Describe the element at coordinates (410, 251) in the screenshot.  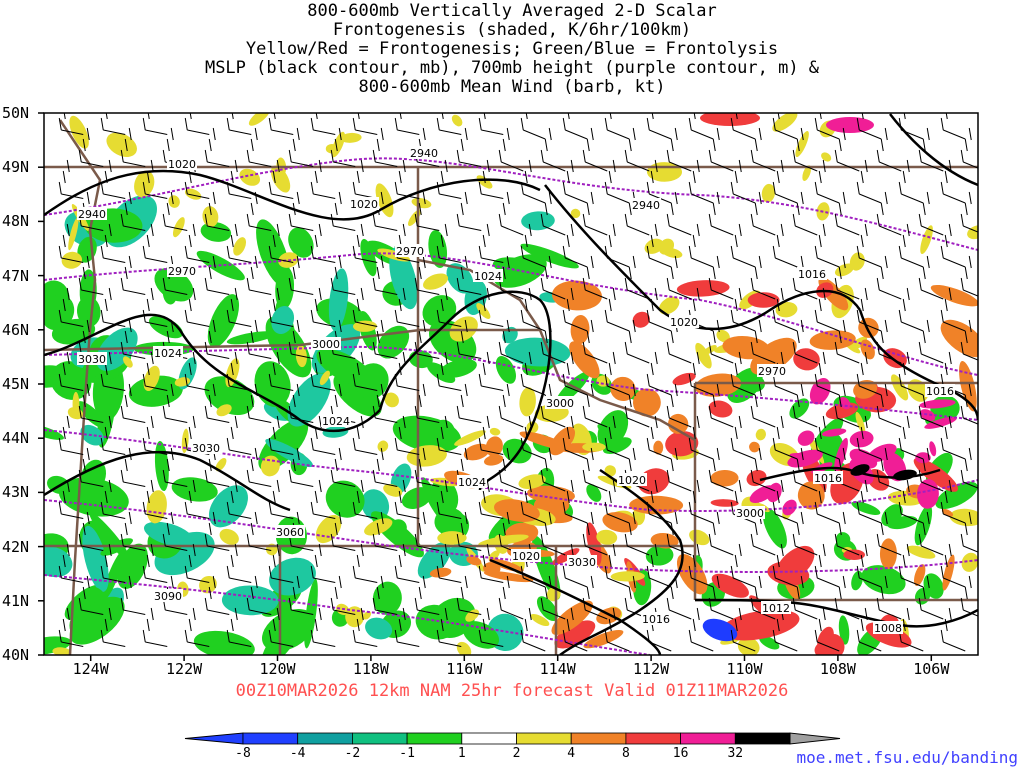
I see `contour-label: 2970` at that location.